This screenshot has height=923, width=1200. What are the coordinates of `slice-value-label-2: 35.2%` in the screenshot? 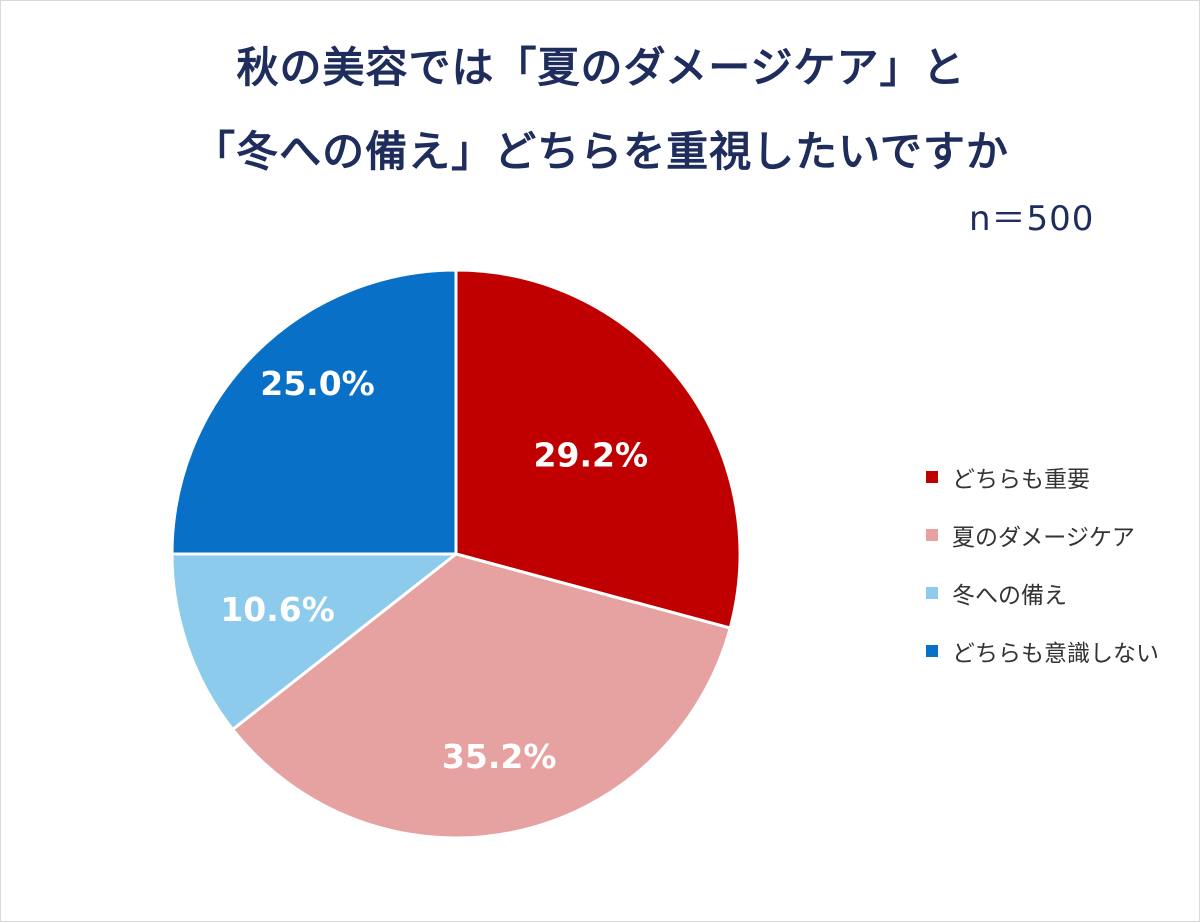 It's located at (499, 756).